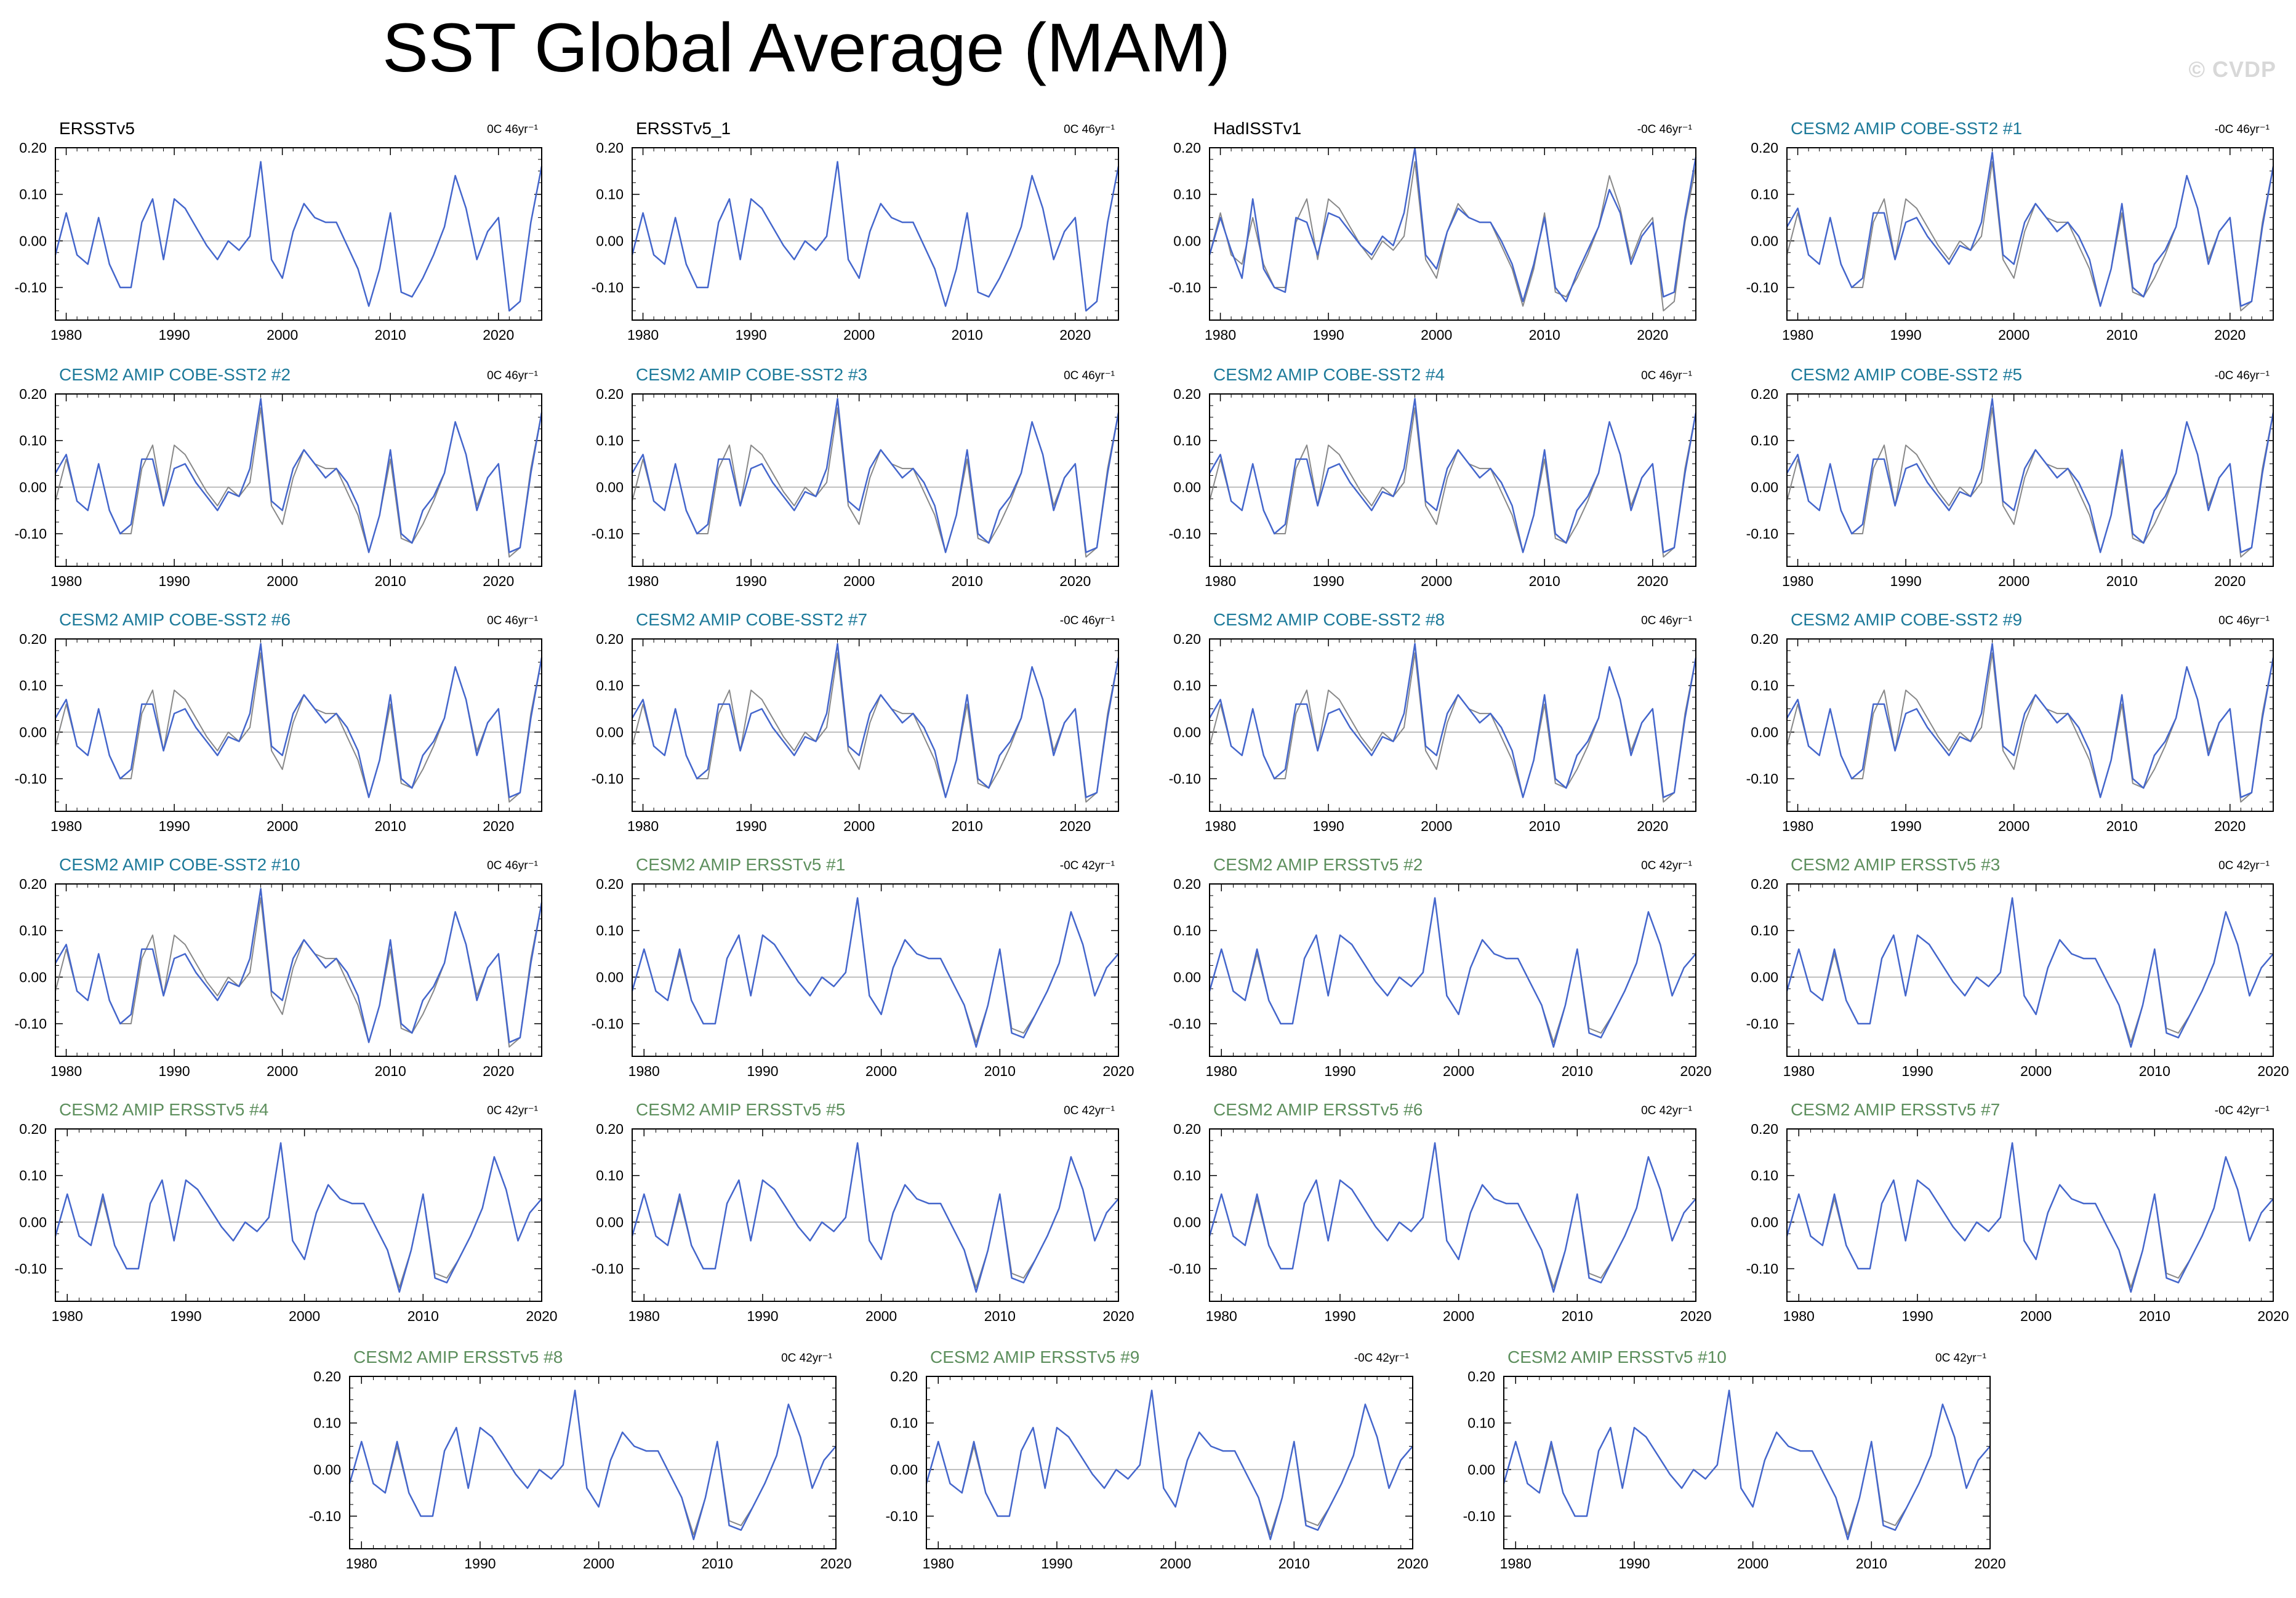  Describe the element at coordinates (1329, 375) in the screenshot. I see `panel-title: CESM2 AMIP COBE-SST2 #4` at that location.